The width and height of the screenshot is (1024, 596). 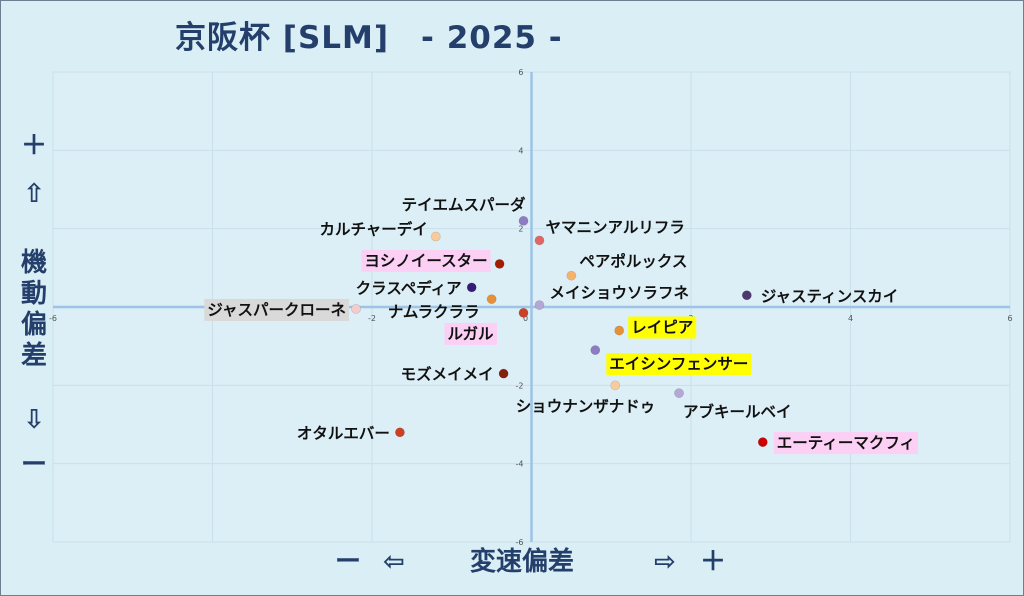 I want to click on point-label: カルチャーデイ, so click(x=373, y=229).